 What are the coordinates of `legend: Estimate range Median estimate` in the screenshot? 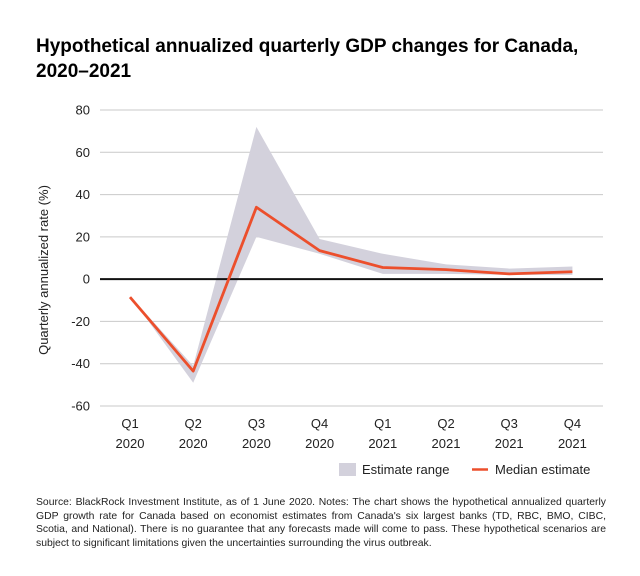 It's located at (464, 469).